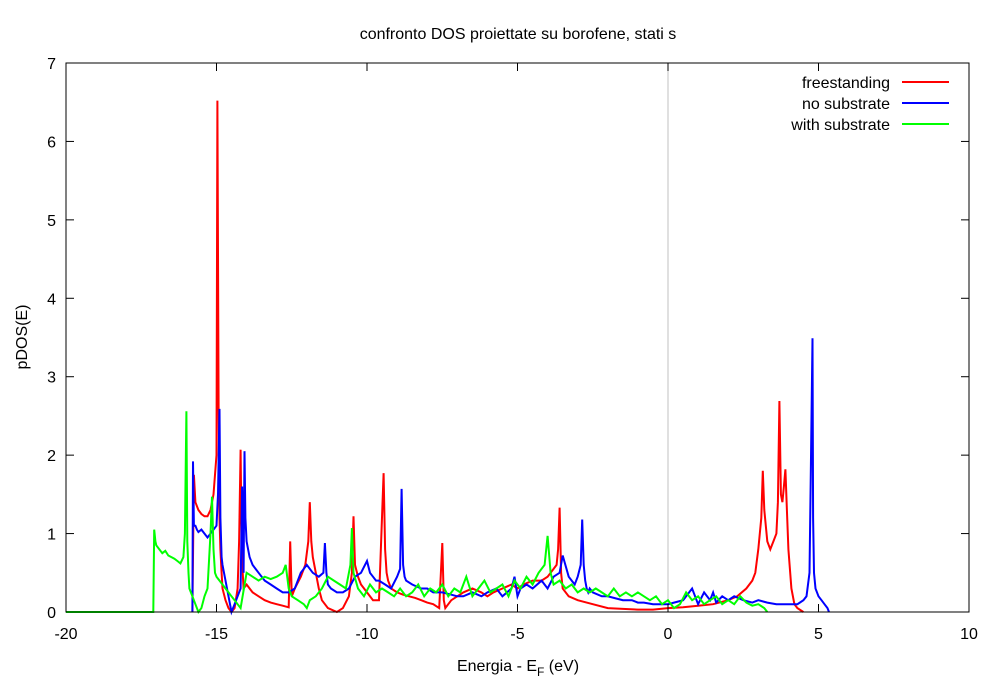 The image size is (1000, 700). I want to click on legend-label: freestanding, so click(846, 83).